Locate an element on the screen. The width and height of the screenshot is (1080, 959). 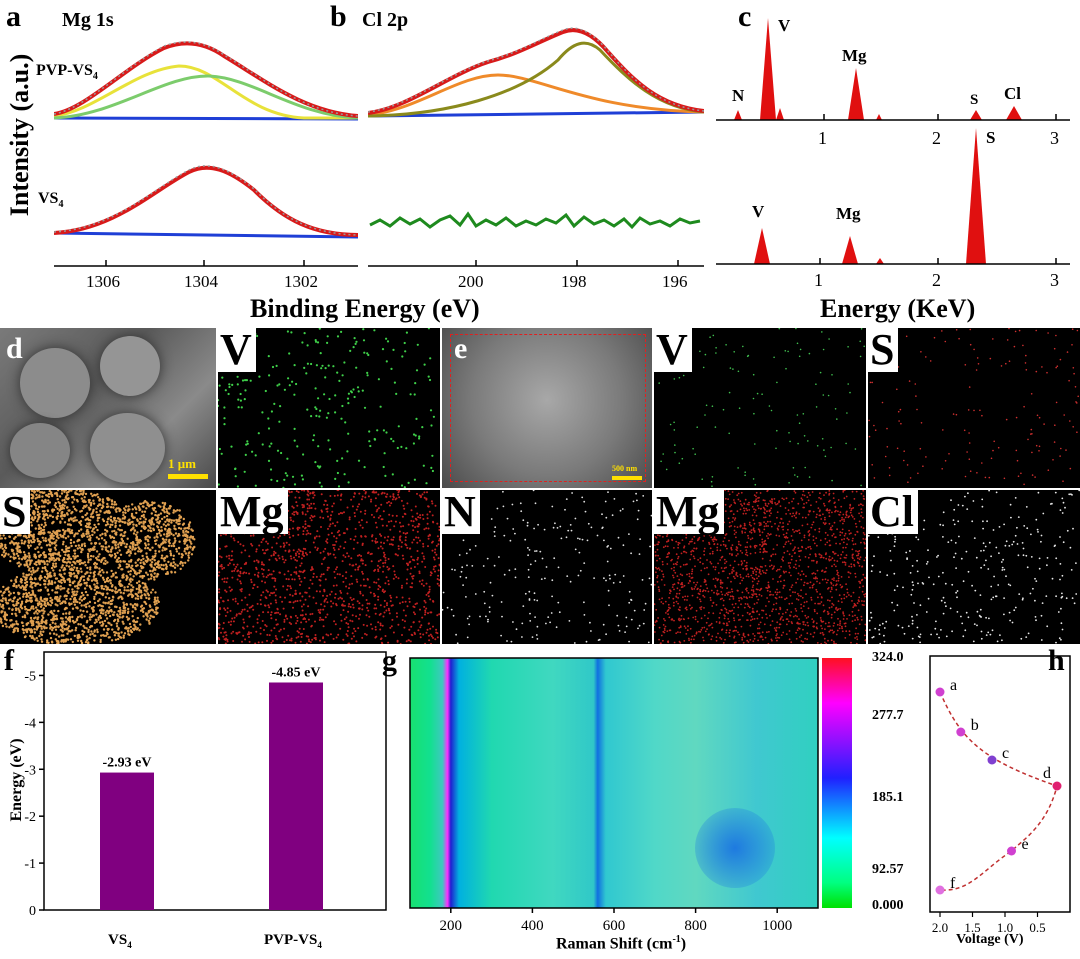
eds-top-xtick-3: 3 is located at coordinates (1054, 138).